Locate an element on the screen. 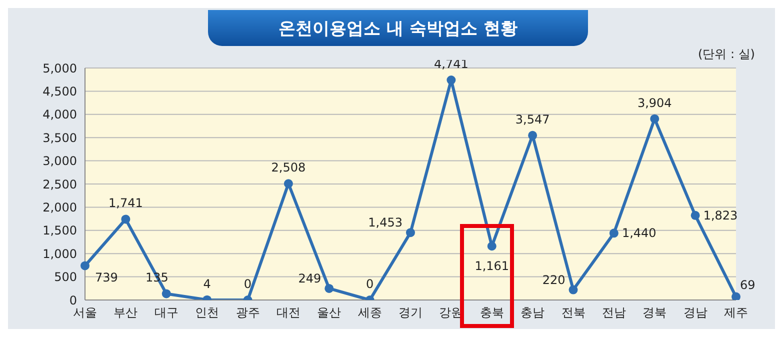 The height and width of the screenshot is (337, 783). data-label: 1,453 is located at coordinates (385, 223).